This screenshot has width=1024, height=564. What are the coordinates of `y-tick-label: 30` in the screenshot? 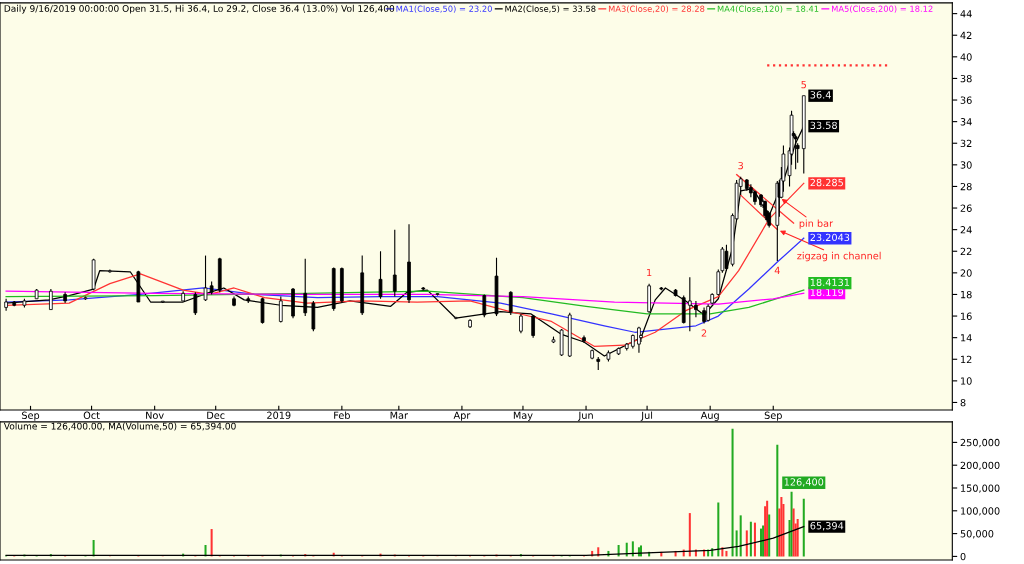 It's located at (966, 165).